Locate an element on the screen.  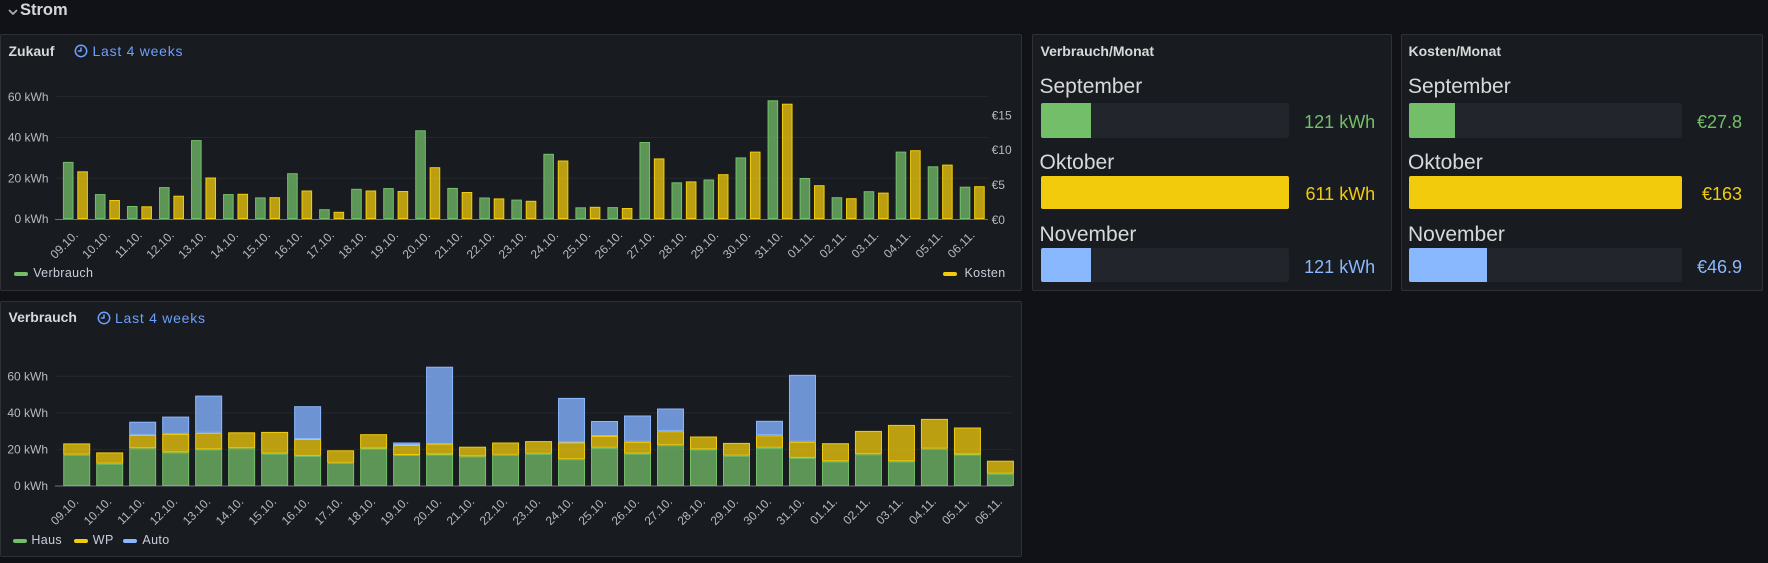
svg-text: €0 is located at coordinates (999, 220).